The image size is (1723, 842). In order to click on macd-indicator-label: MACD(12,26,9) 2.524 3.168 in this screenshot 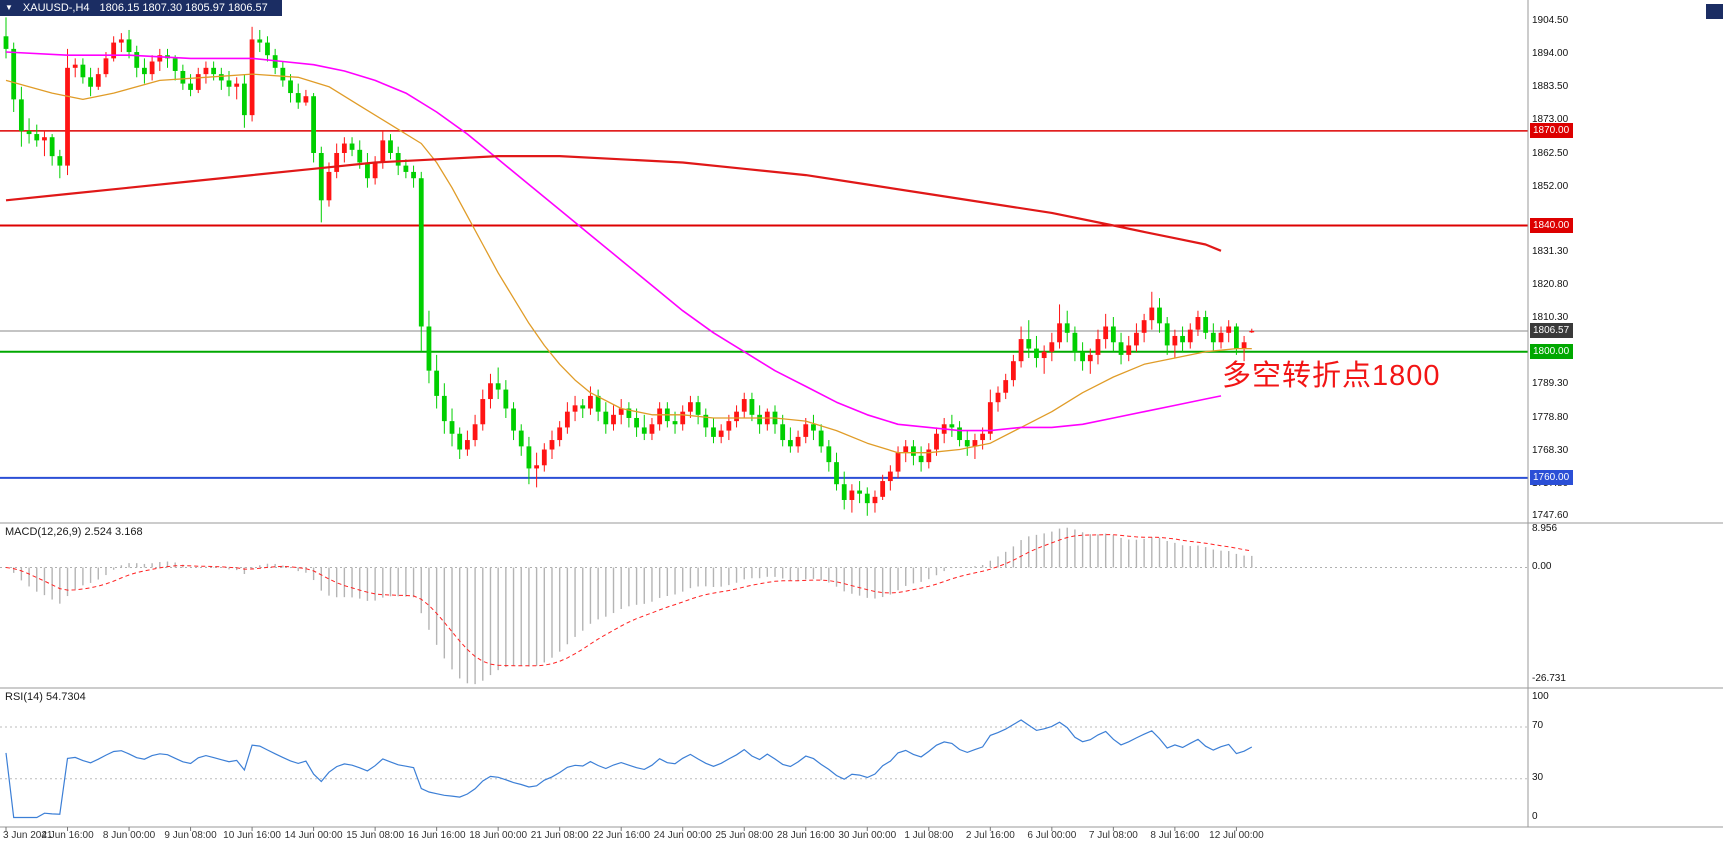, I will do `click(74, 532)`.